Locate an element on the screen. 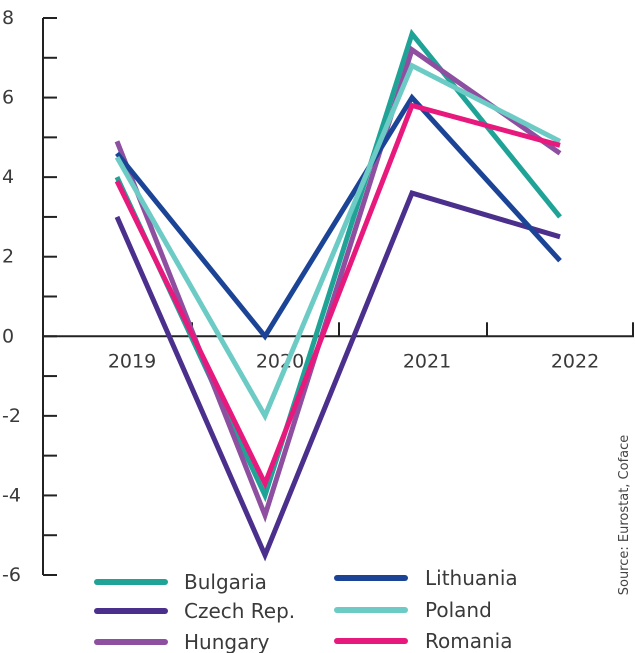  legend-label-romania: Romania is located at coordinates (468, 641).